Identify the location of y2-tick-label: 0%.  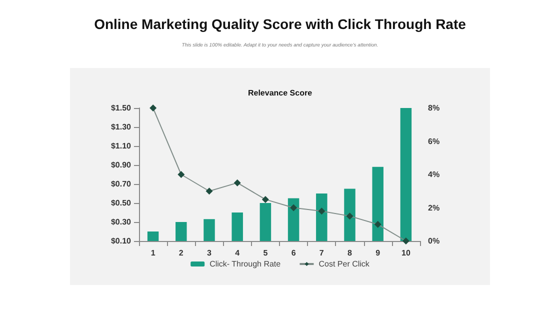
(434, 241).